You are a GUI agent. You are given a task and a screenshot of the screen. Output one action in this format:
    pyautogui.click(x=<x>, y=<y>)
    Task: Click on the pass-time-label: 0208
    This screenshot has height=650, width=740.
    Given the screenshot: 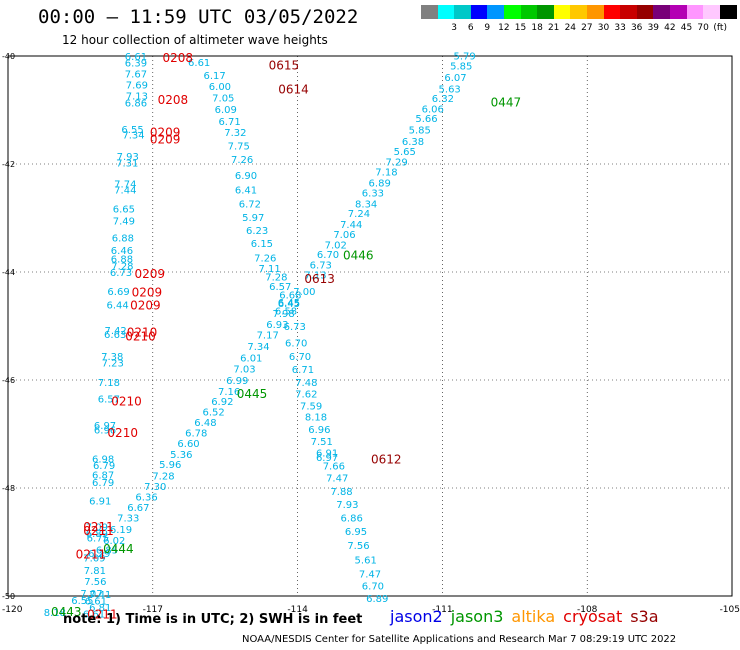 What is the action you would take?
    pyautogui.click(x=173, y=100)
    